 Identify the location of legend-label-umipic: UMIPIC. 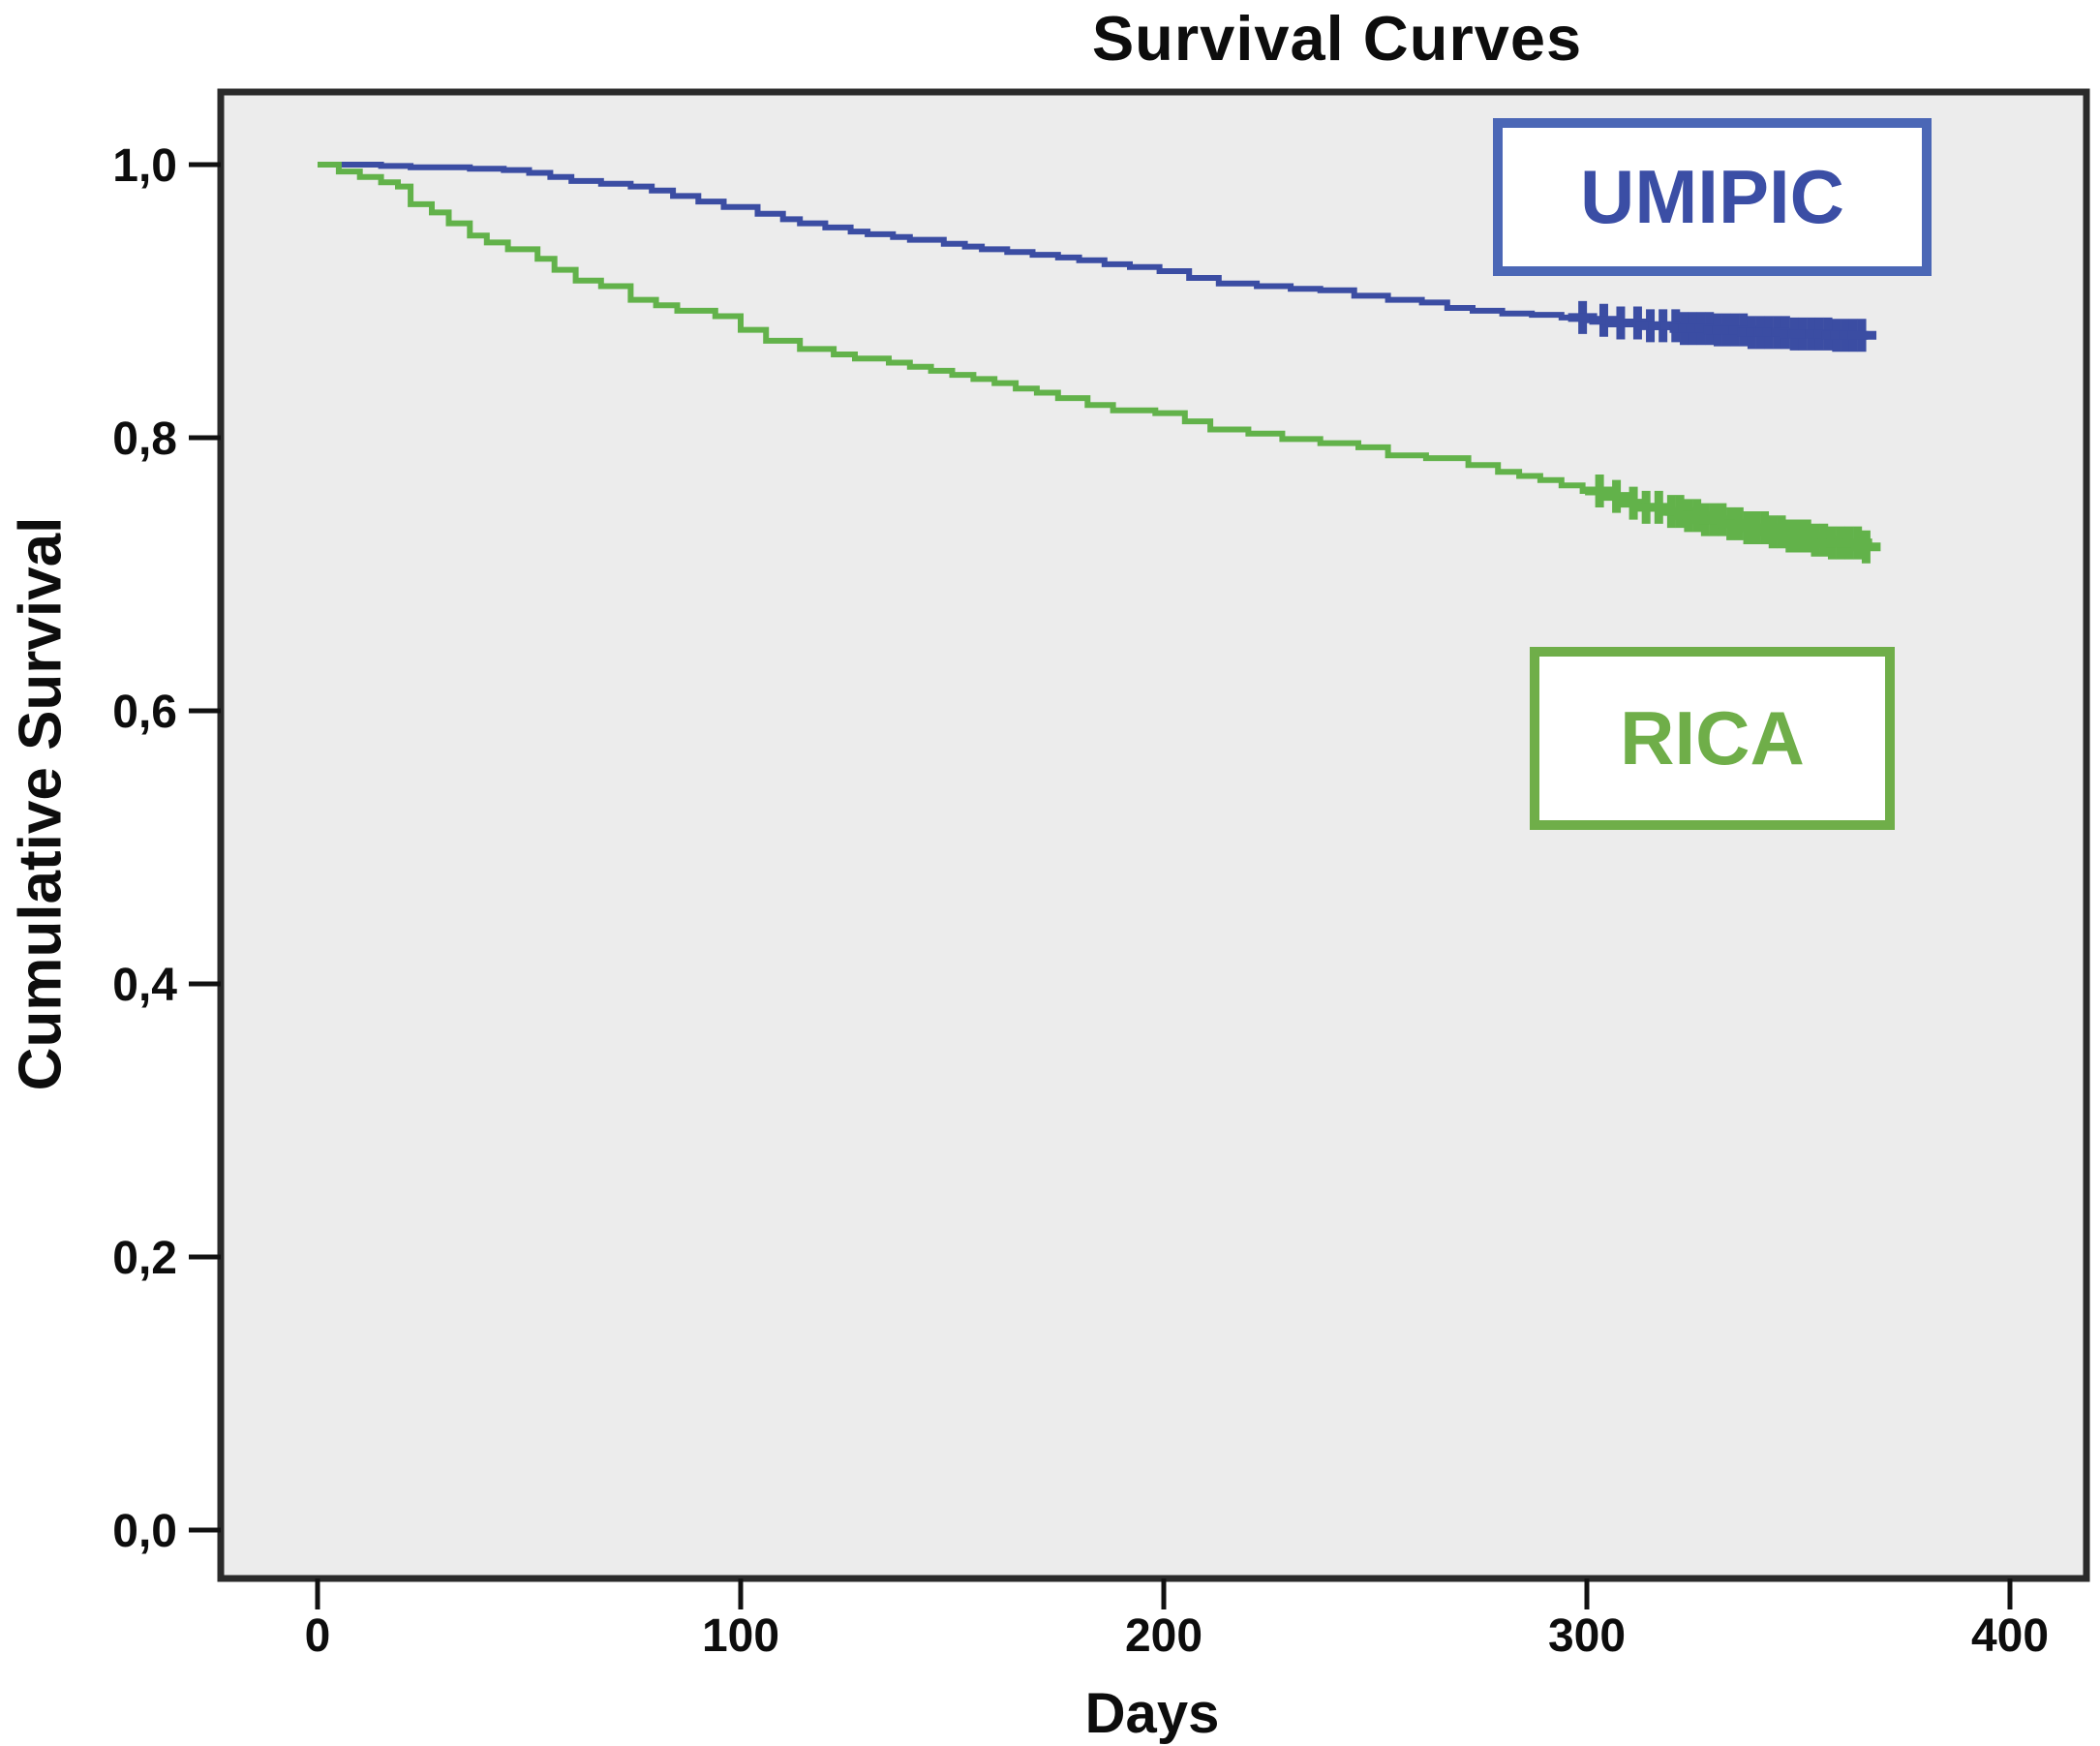
(1712, 197).